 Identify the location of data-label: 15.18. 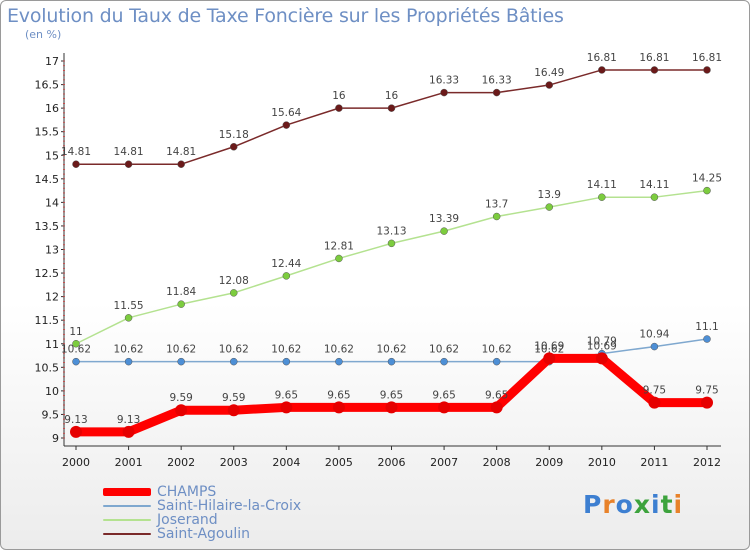
(234, 135).